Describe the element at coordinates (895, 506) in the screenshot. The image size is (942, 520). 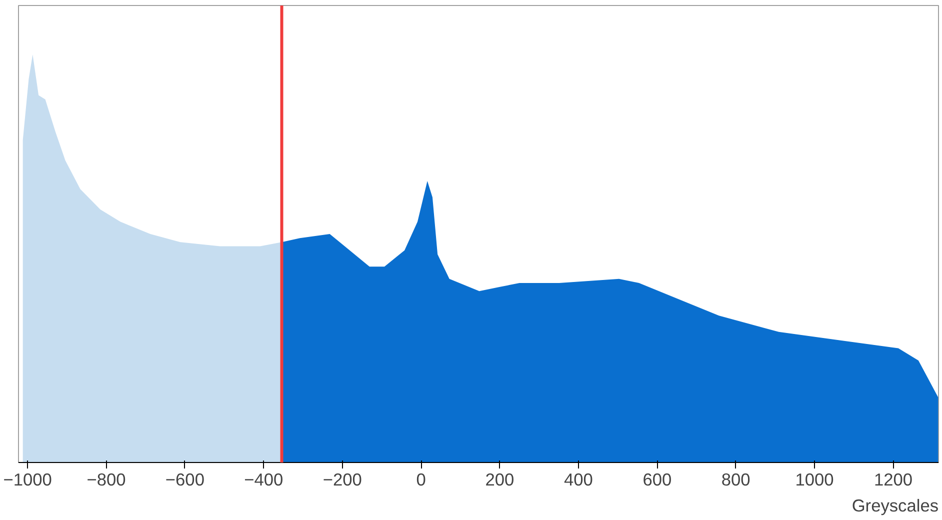
I see `x-axis-title: Greyscales` at that location.